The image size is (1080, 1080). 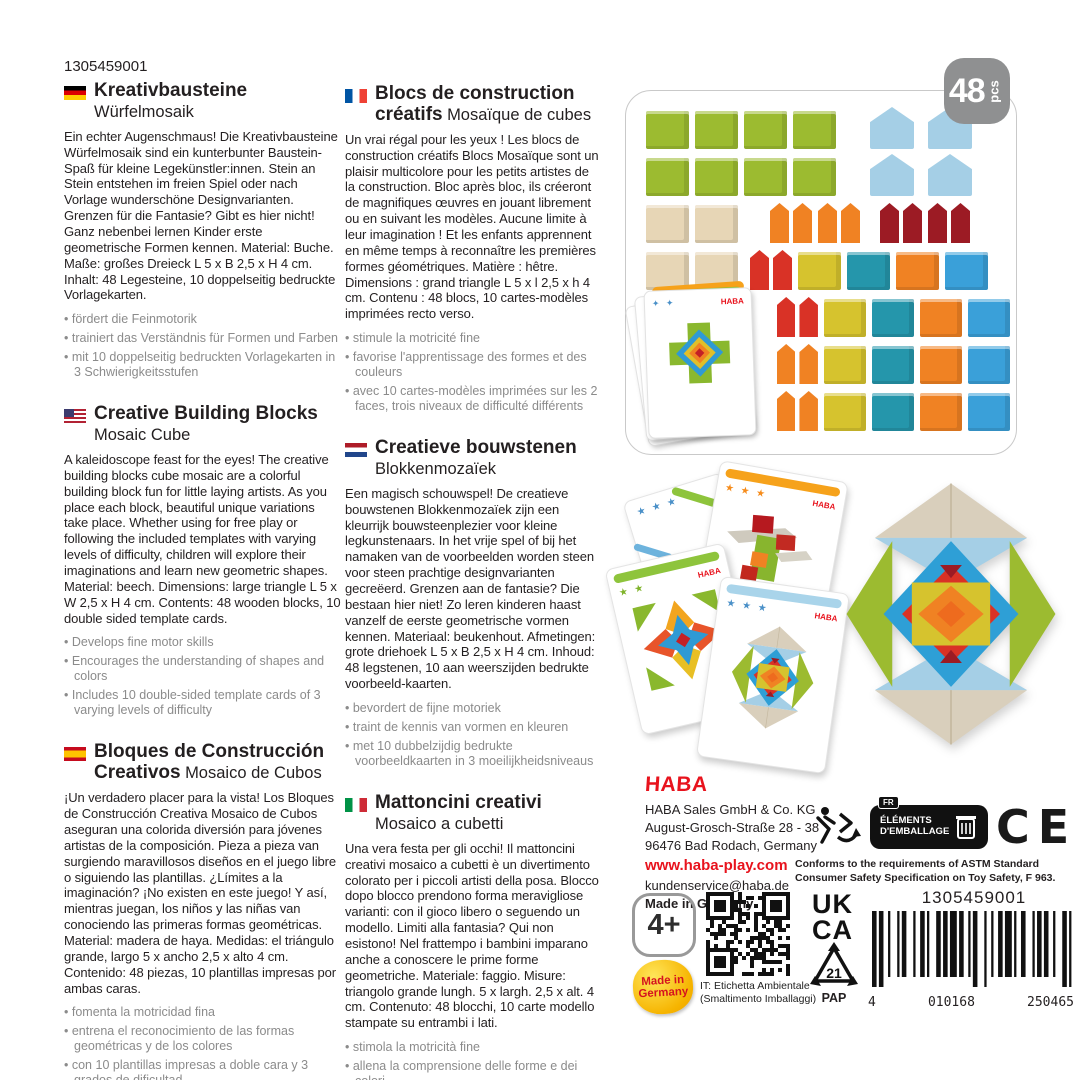 I want to click on recycling-symbol: 21 PAP, so click(x=834, y=973).